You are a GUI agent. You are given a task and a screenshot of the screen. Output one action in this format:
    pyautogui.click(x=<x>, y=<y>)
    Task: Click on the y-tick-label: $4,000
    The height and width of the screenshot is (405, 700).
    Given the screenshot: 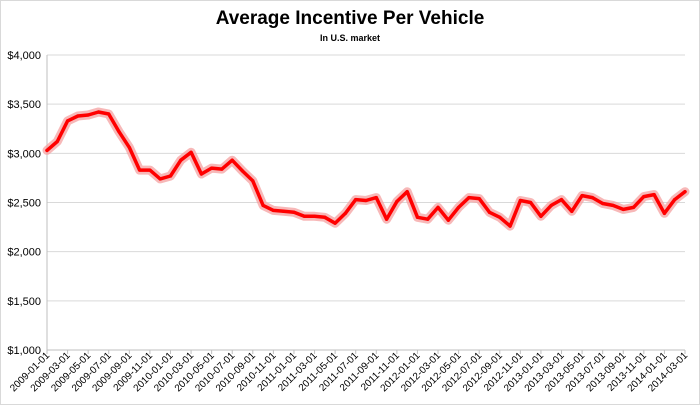 What is the action you would take?
    pyautogui.click(x=24, y=56)
    